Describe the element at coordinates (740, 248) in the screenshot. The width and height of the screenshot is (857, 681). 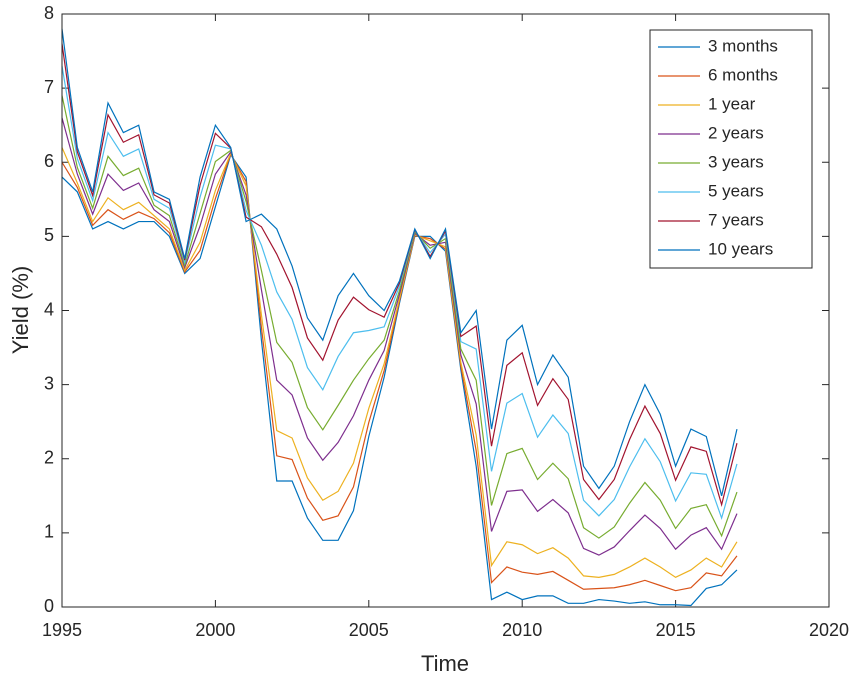
I see `legend-label: 10 years` at that location.